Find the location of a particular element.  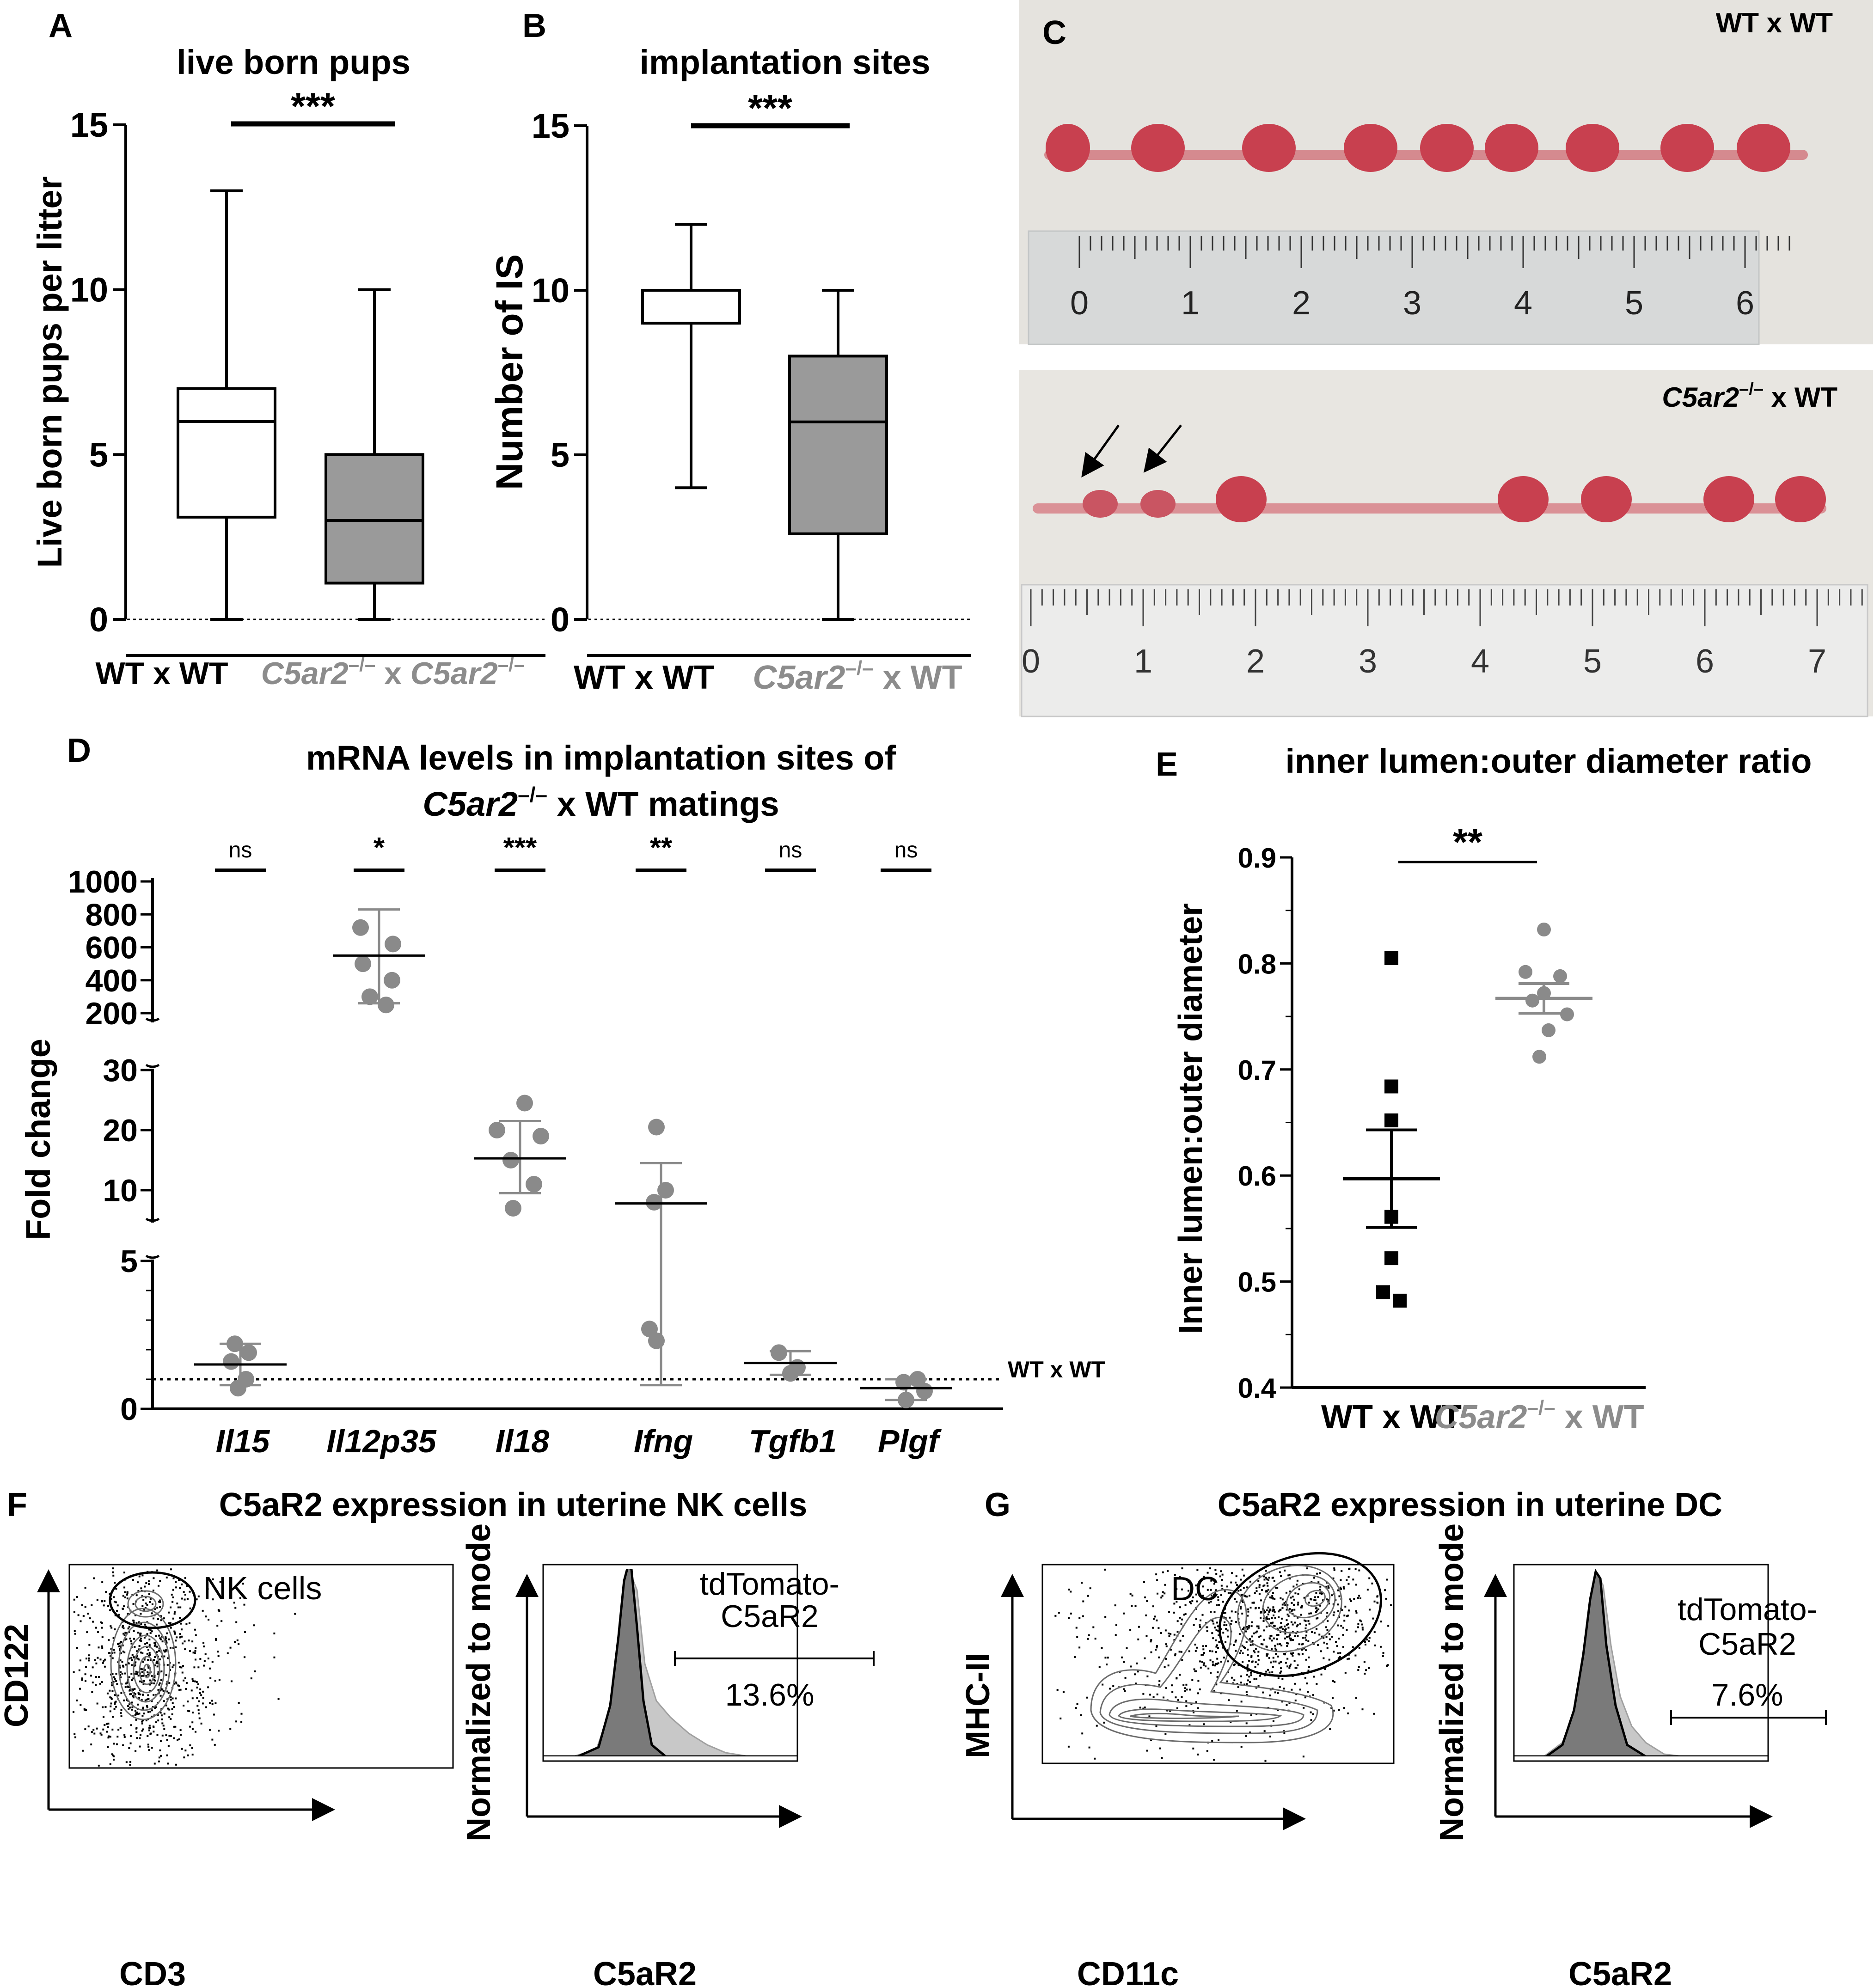

panel-d-sig-label: ns is located at coordinates (241, 850).